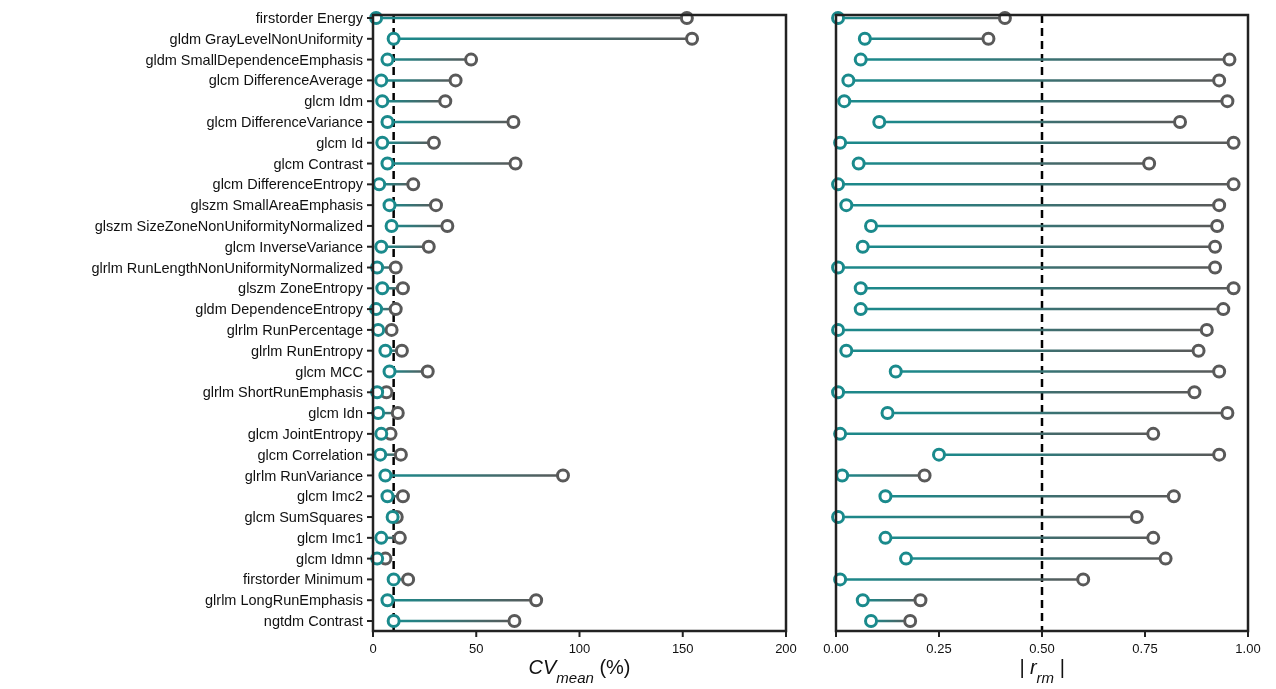 The width and height of the screenshot is (1276, 689). Describe the element at coordinates (279, 309) in the screenshot. I see `y-tick-label: gldm DependenceEntropy` at that location.